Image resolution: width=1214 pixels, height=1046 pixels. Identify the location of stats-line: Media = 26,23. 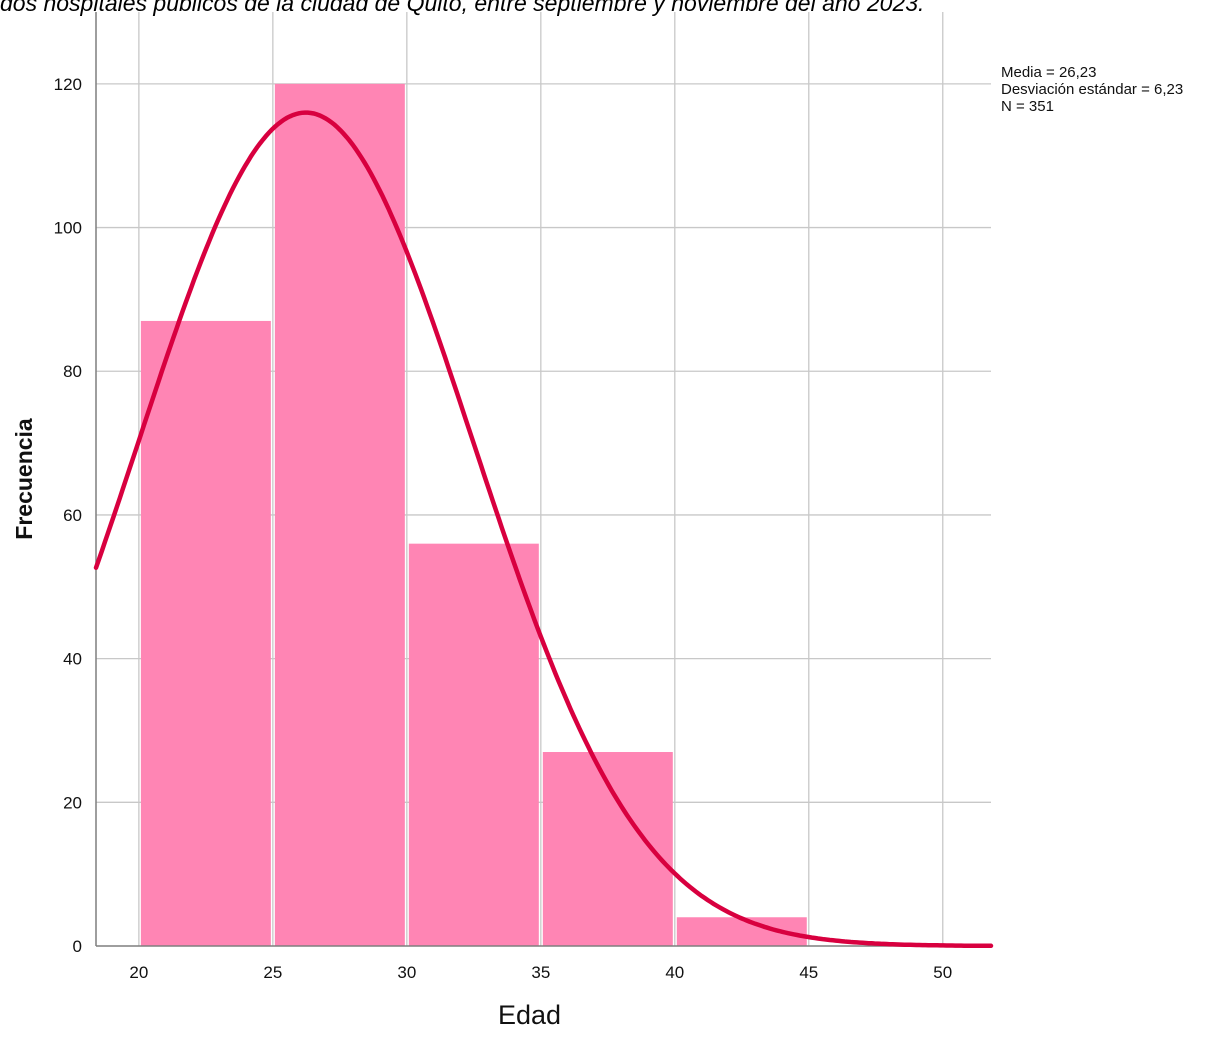
(1049, 72).